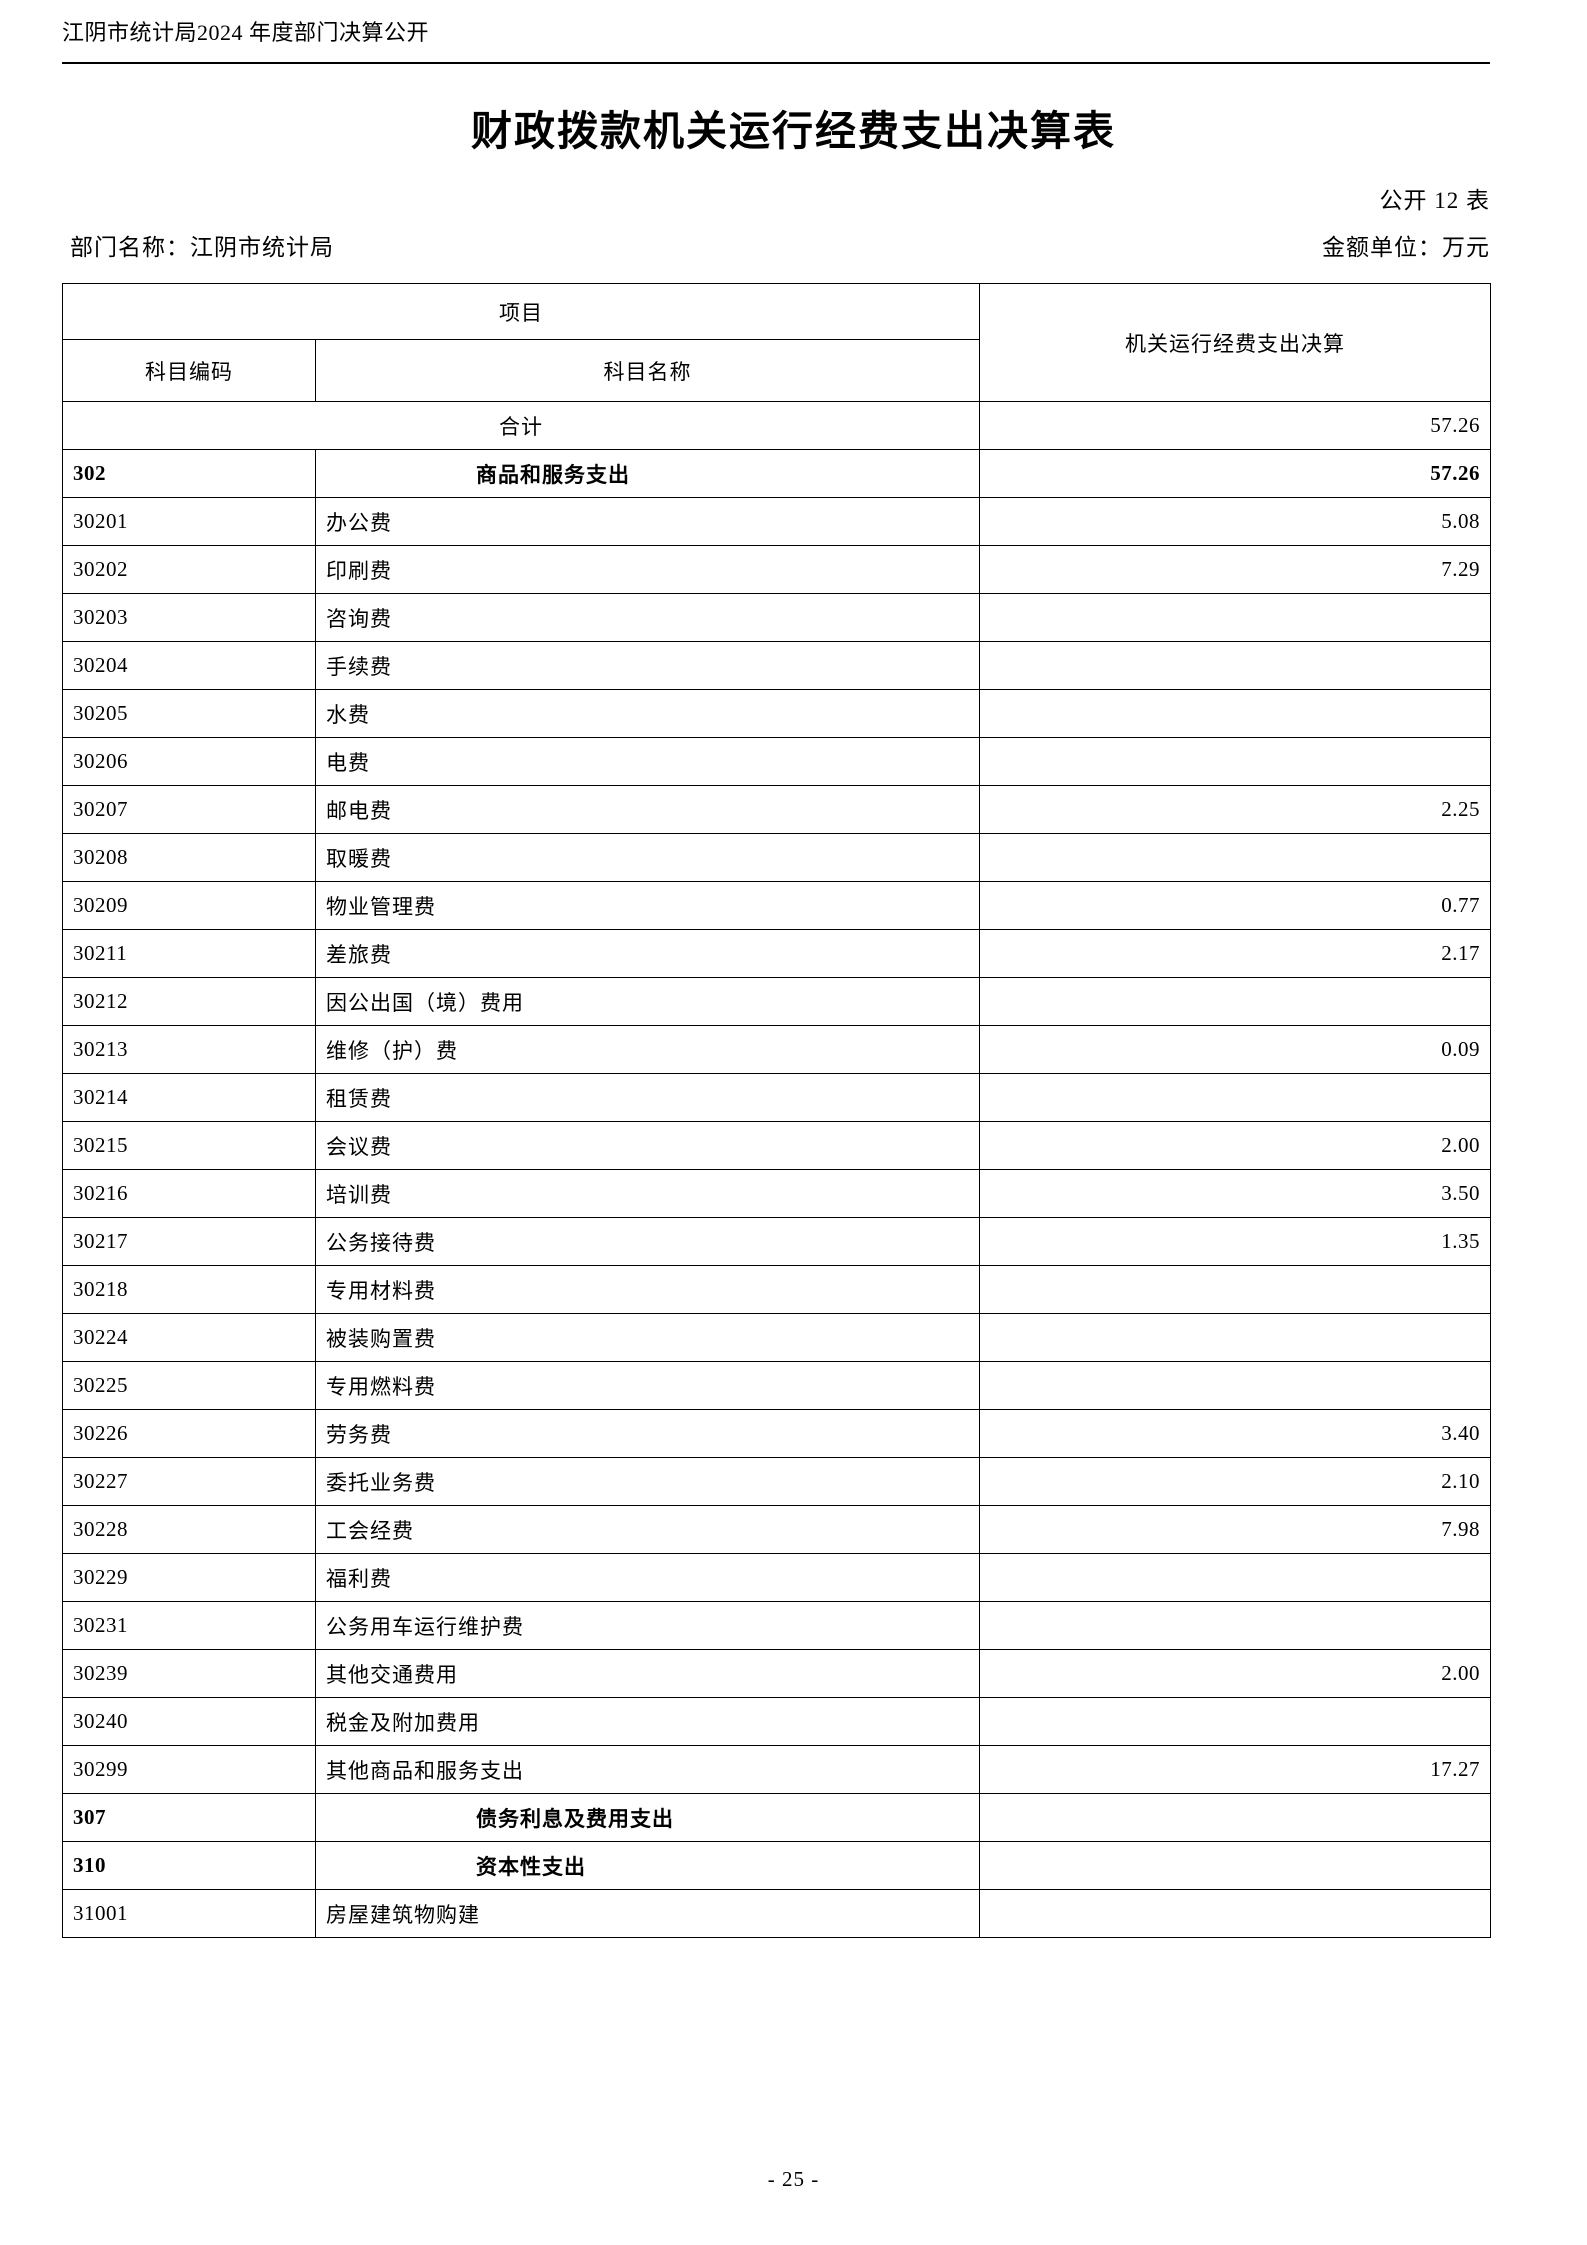 This screenshot has width=1587, height=2245. I want to click on total-label: 合计, so click(521, 425).